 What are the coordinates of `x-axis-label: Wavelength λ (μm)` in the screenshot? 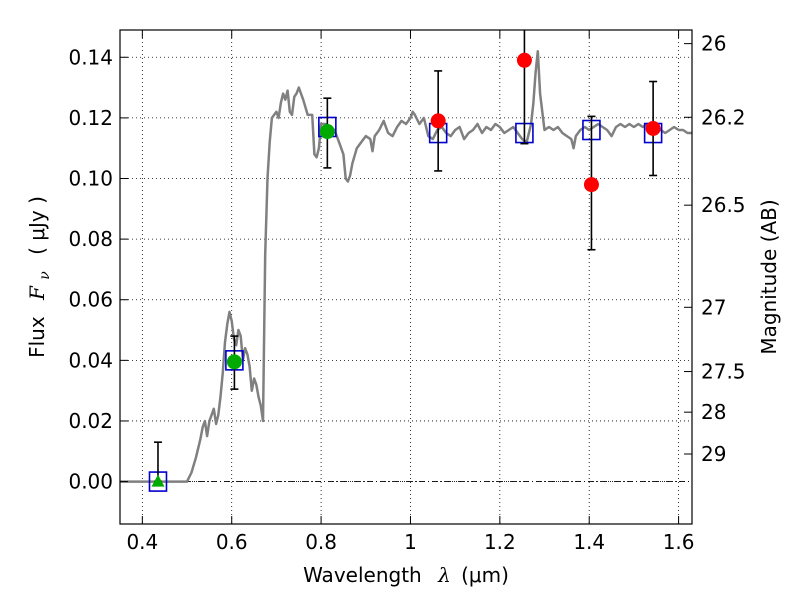 It's located at (406, 575).